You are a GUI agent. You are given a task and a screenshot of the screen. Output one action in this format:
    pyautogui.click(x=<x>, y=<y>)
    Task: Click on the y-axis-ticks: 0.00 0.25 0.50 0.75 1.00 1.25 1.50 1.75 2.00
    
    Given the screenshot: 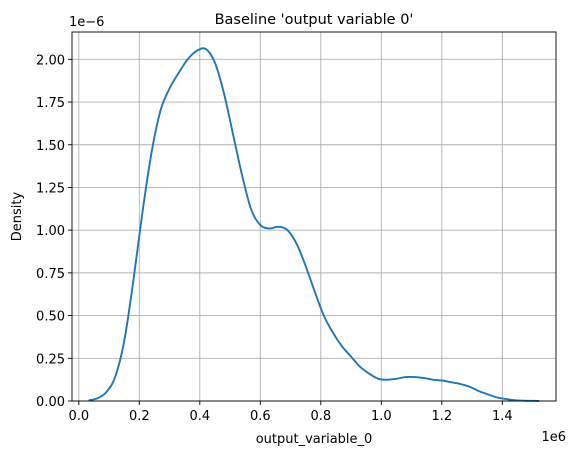 What is the action you would take?
    pyautogui.click(x=54, y=231)
    